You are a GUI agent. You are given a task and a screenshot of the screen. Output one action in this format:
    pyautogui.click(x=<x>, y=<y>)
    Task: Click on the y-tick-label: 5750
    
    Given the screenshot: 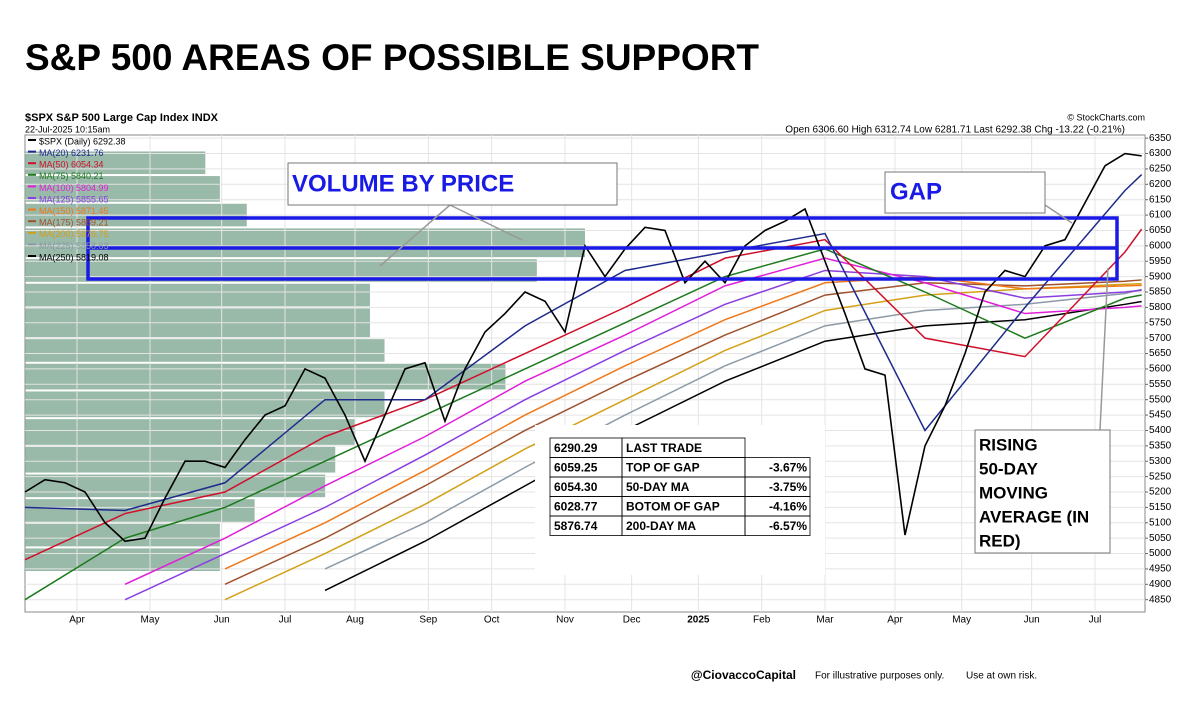 What is the action you would take?
    pyautogui.click(x=1160, y=322)
    